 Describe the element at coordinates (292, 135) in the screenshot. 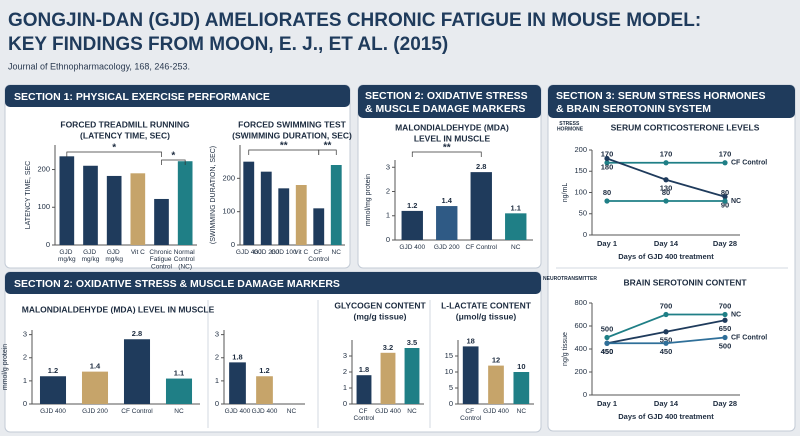

I see `chart-title: (SWIMMING DURATION, SEC)` at that location.